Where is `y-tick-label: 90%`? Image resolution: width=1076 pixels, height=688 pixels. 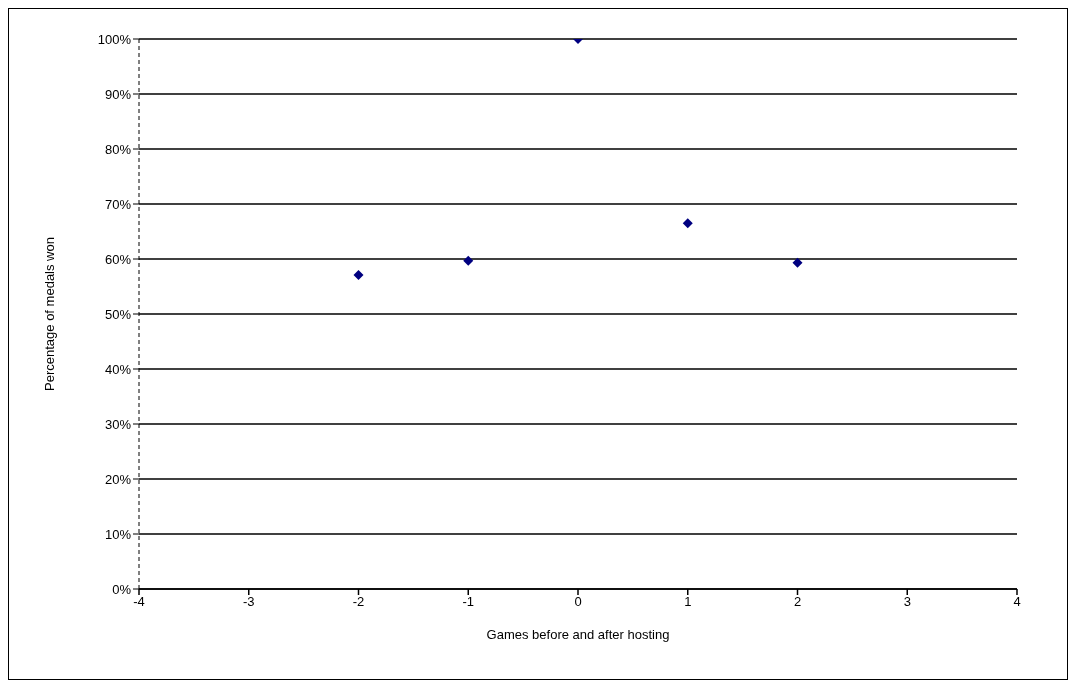 y-tick-label: 90% is located at coordinates (118, 94).